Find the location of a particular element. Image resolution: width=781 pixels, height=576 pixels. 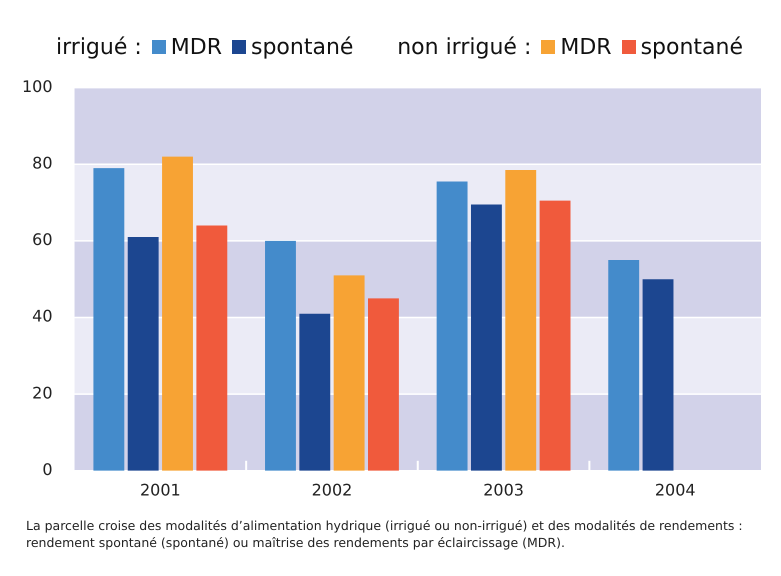

text: irrigué : is located at coordinates (99, 47).